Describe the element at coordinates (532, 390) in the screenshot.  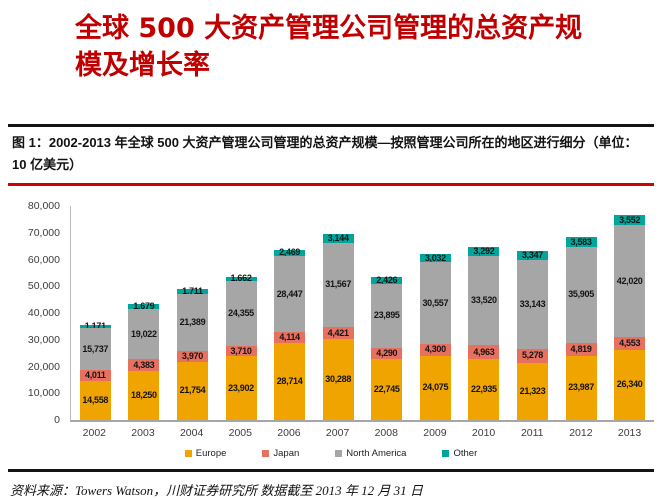
I see `segment-value-label: 21,323` at that location.